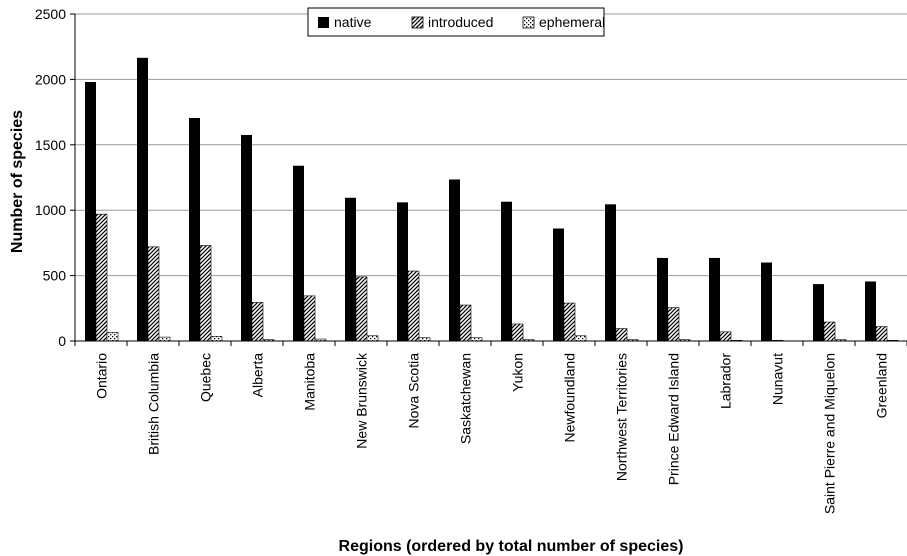  Describe the element at coordinates (622, 417) in the screenshot. I see `x-tick-label: Northwest Territories` at that location.